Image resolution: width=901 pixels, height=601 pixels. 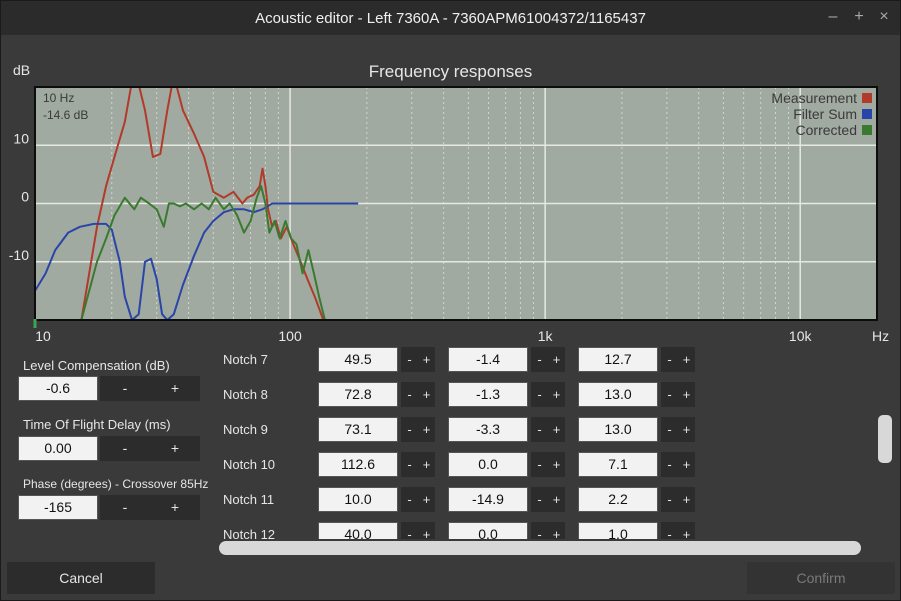 What do you see at coordinates (548, 499) in the screenshot?
I see `notch-gain-stepper: - +` at bounding box center [548, 499].